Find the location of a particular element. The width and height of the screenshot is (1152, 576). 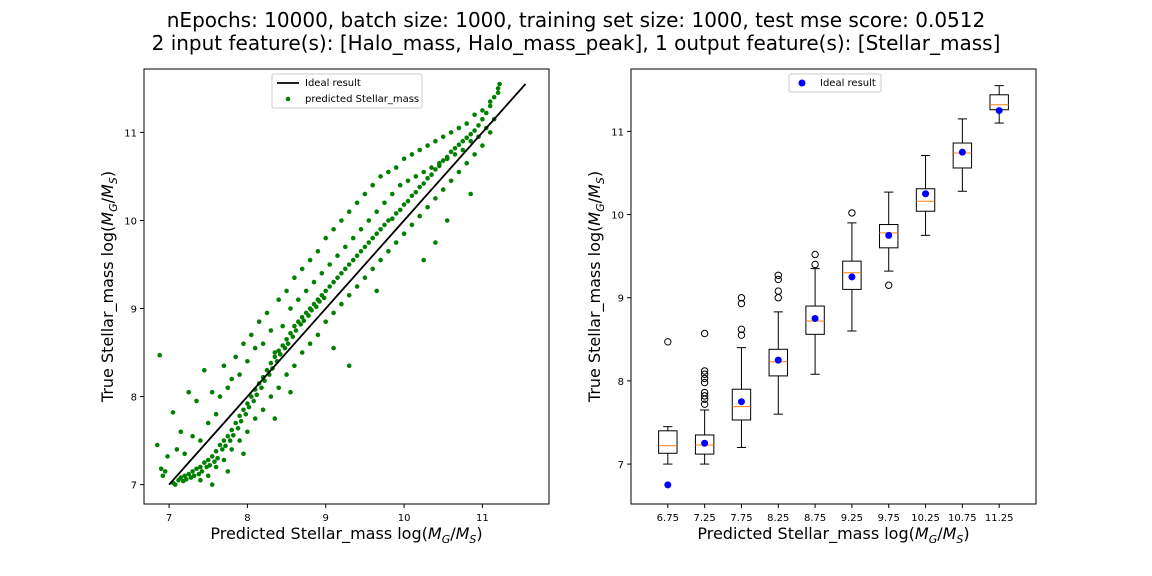

x-tick-label: 10 is located at coordinates (404, 518).